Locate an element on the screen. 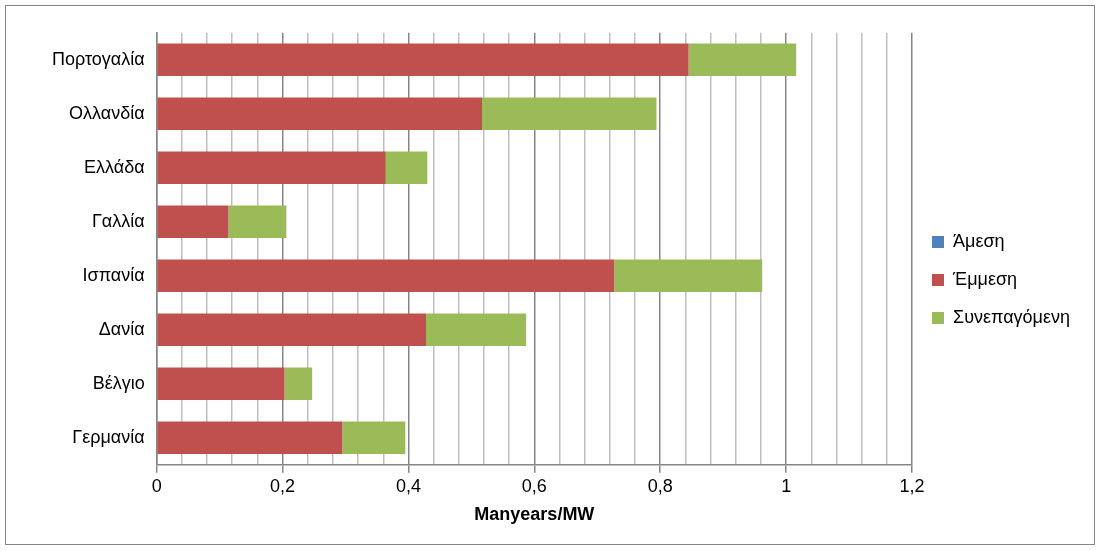  legend-label: Συνεπαγόμενη is located at coordinates (1011, 316).